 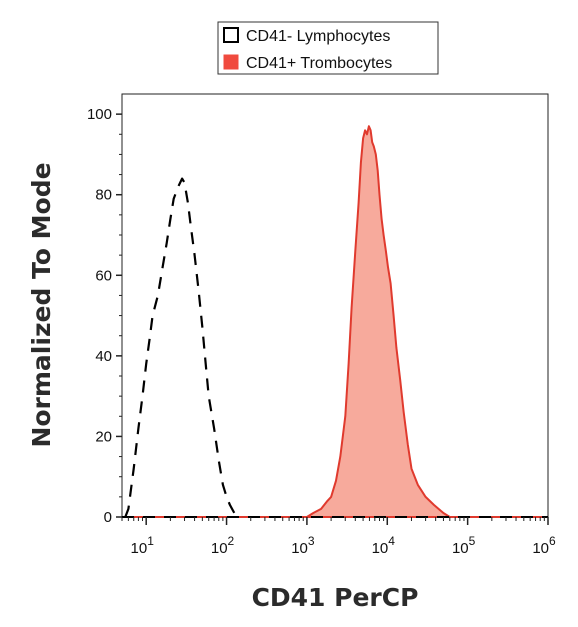 I want to click on x-tick-label: 10⁶, so click(x=544, y=545).